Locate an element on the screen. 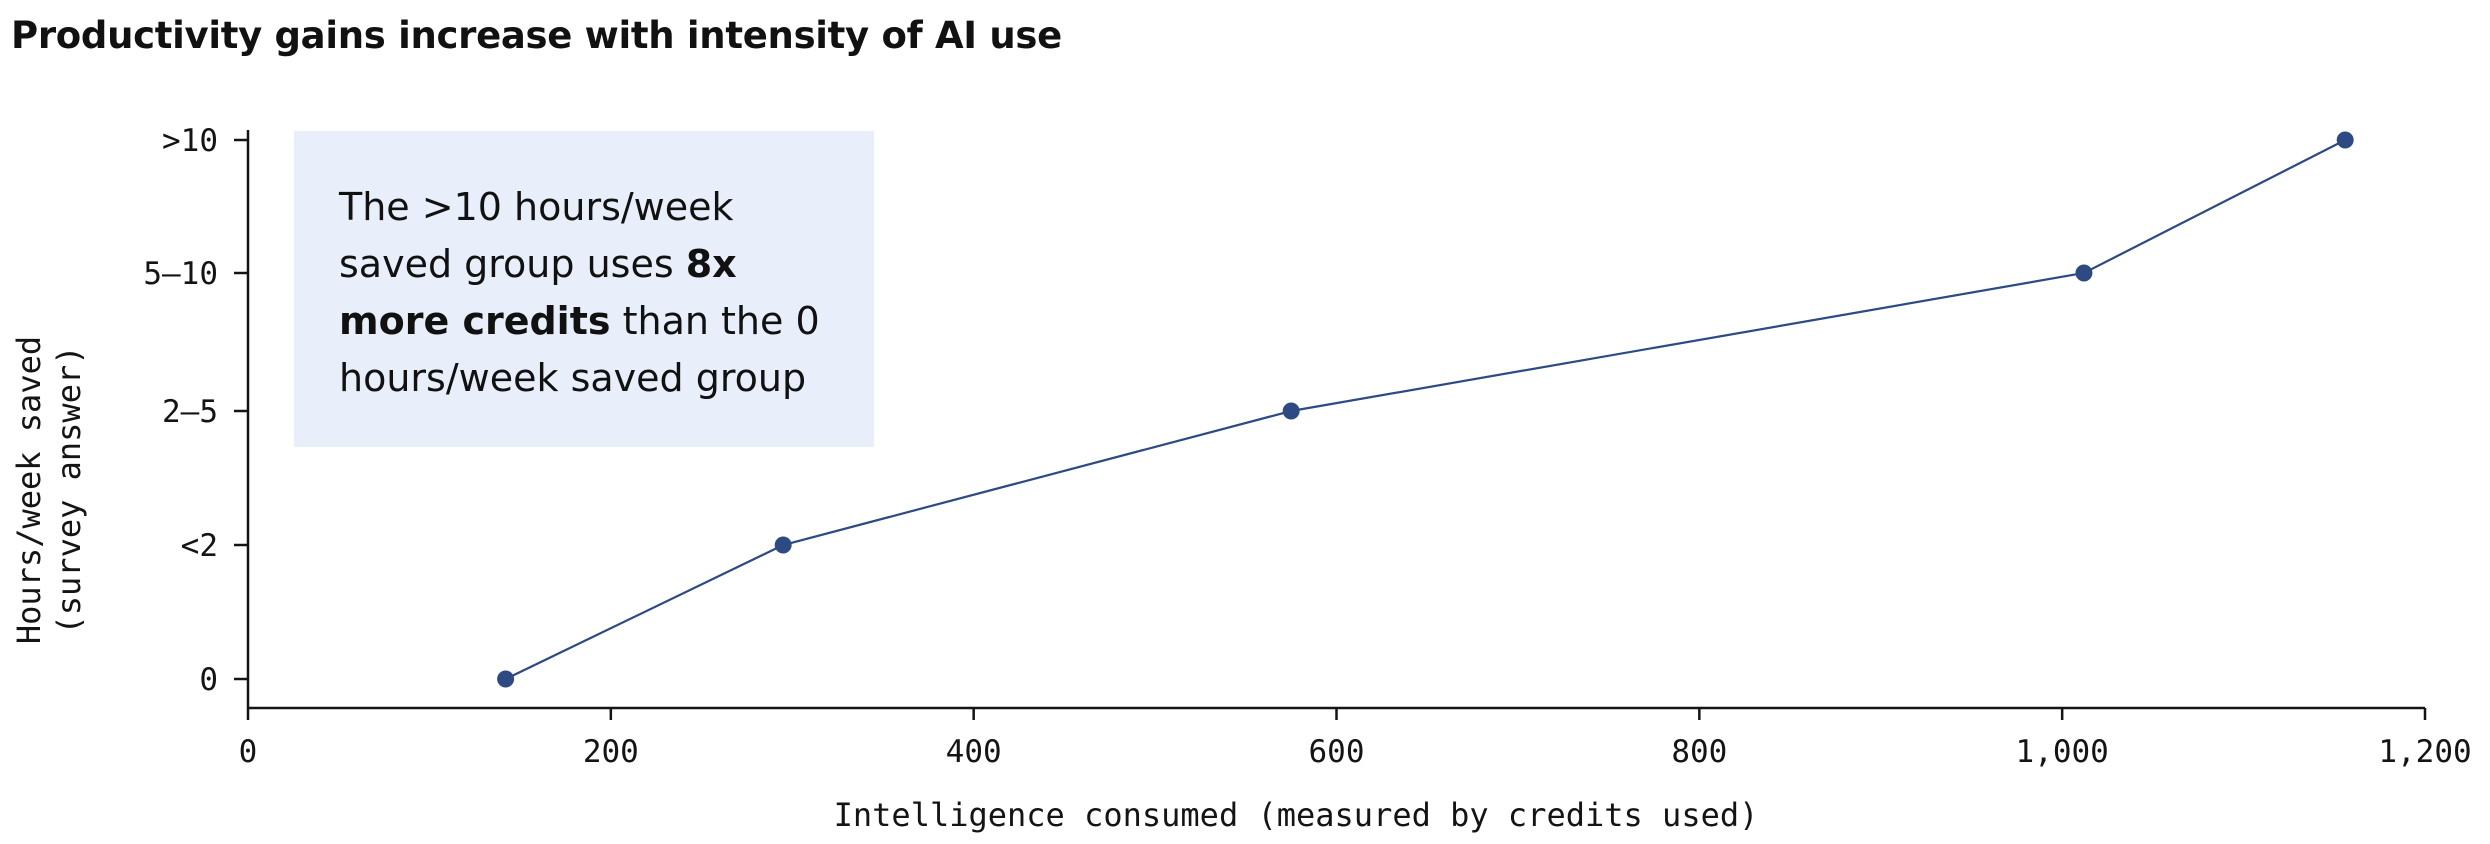 The image size is (2490, 844). y-tick-label: 2–5 is located at coordinates (190, 412).